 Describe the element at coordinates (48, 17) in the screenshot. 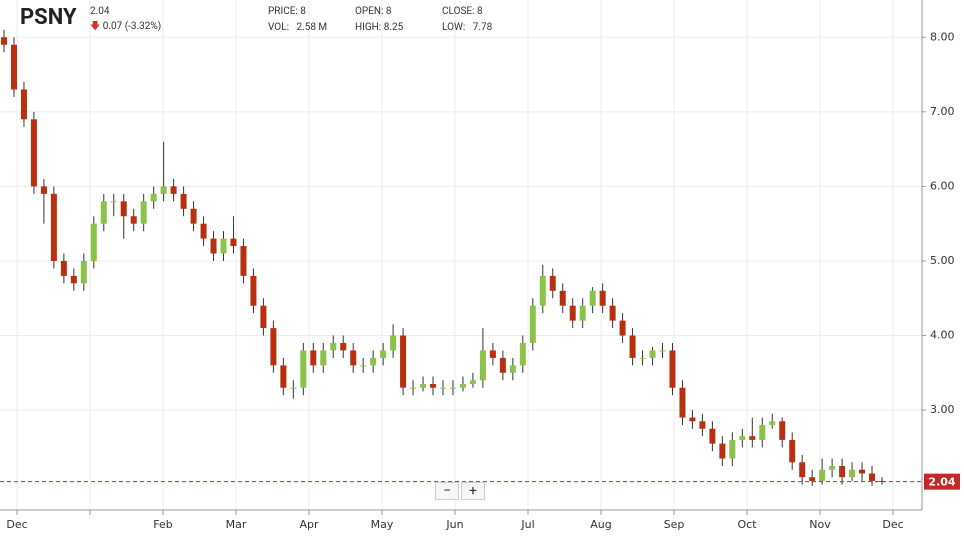

I see `symbol: PSNY` at that location.